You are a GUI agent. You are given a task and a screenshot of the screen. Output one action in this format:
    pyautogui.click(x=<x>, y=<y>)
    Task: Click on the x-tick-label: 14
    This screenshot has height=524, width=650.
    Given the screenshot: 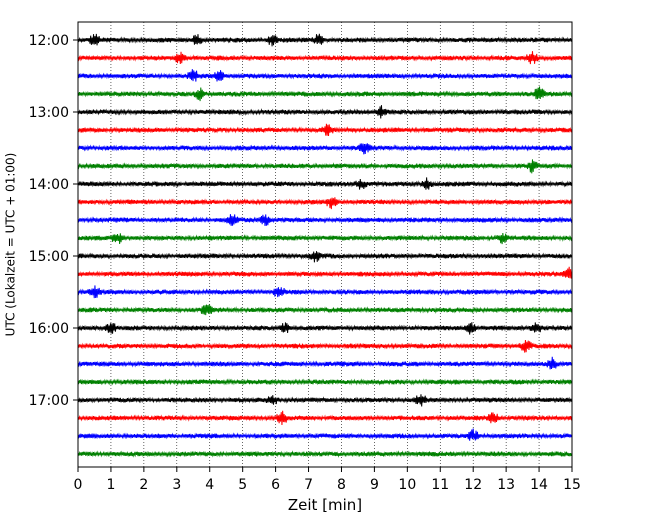 What is the action you would take?
    pyautogui.click(x=539, y=485)
    